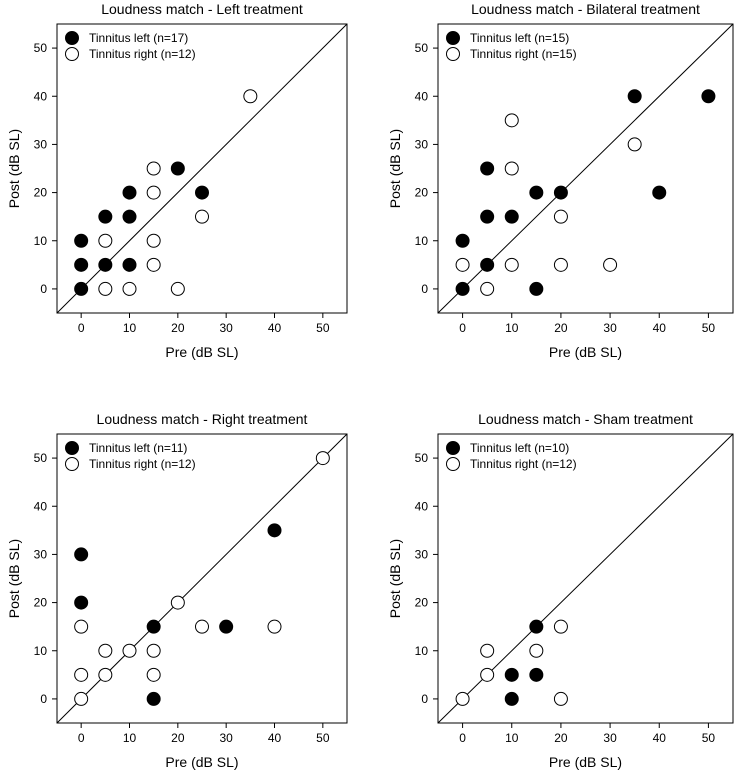 The image size is (740, 783). I want to click on legend-label: Tinnitus left (n=10), so click(519, 448).